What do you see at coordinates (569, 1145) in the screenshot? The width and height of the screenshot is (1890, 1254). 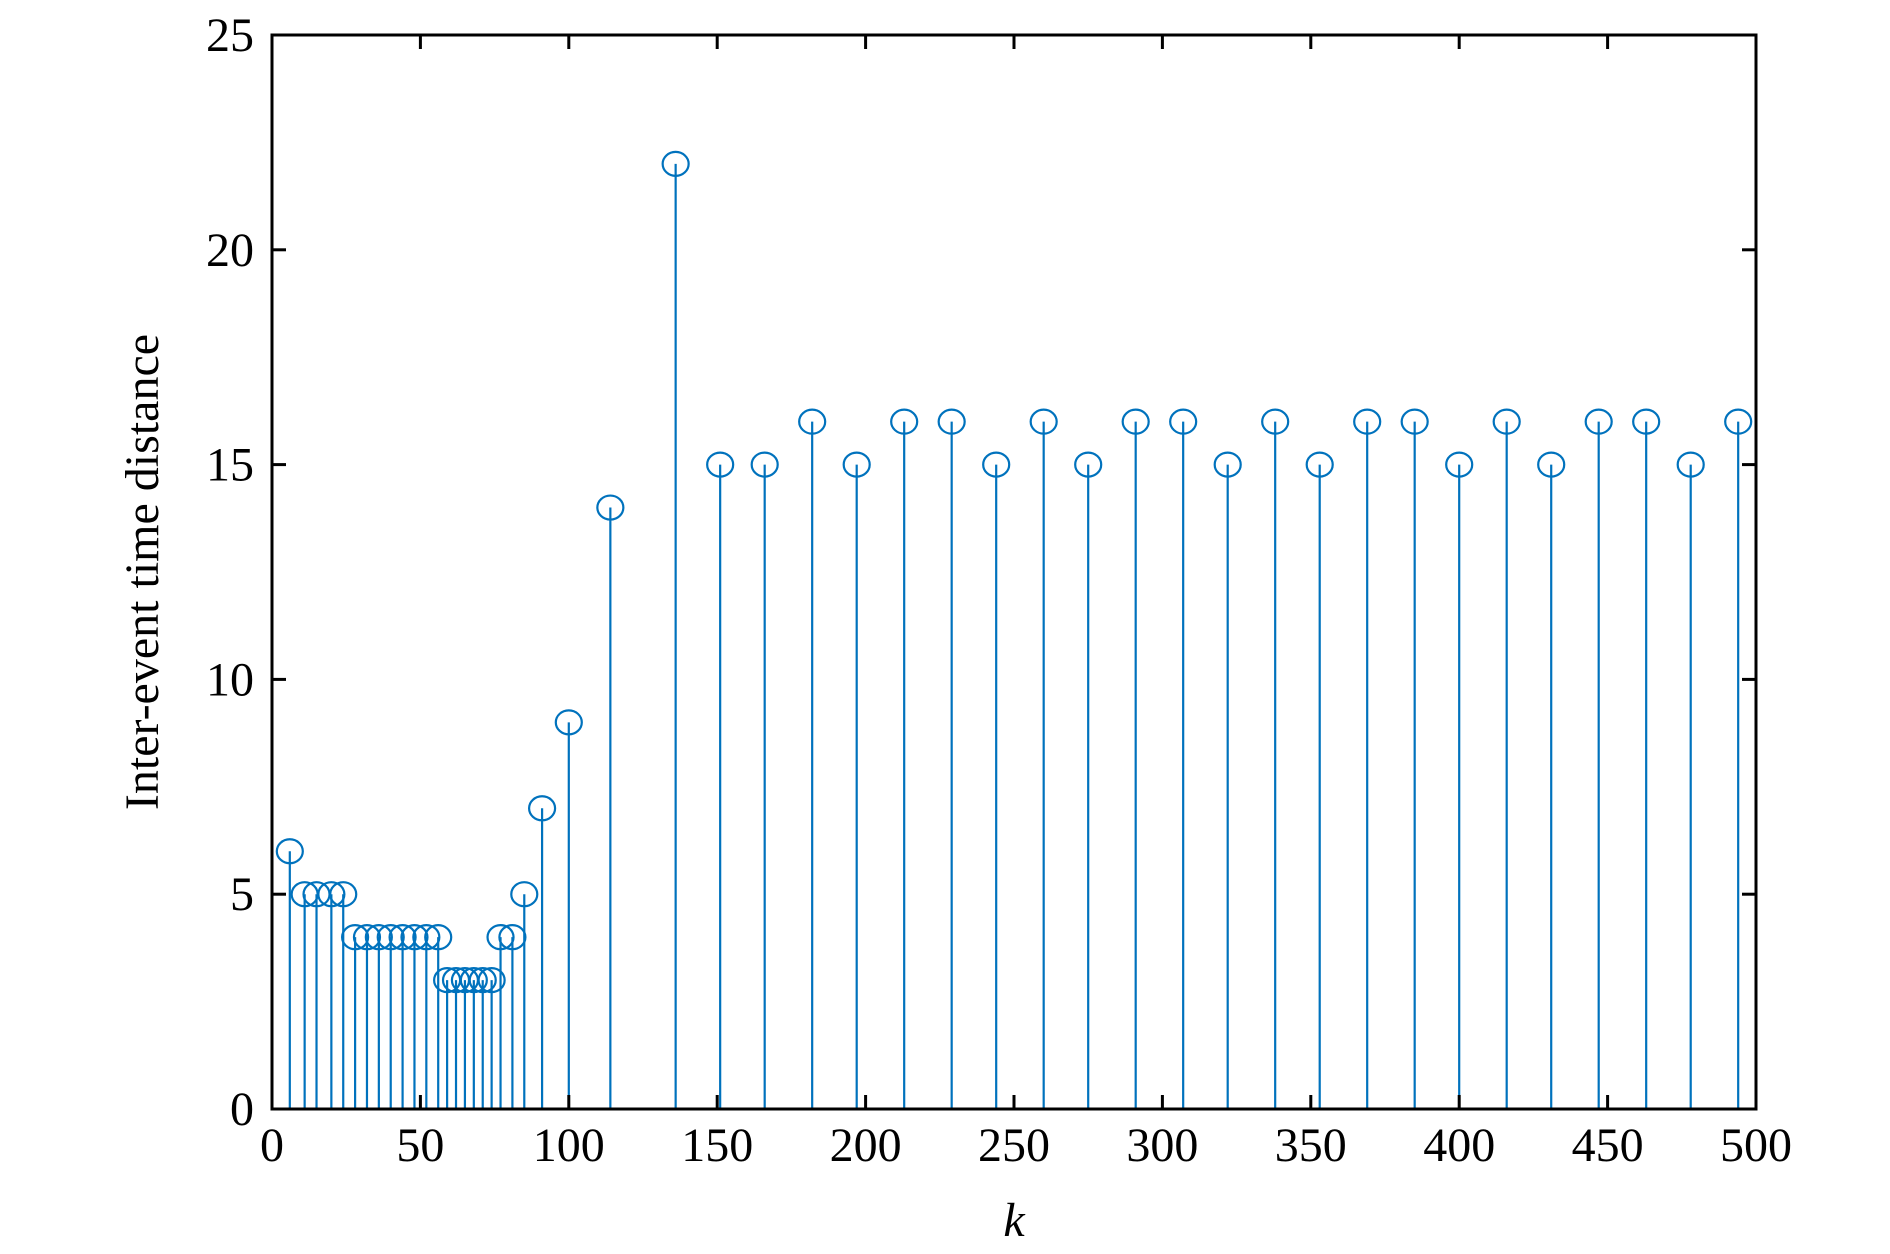 I see `x-tick-label: 100` at bounding box center [569, 1145].